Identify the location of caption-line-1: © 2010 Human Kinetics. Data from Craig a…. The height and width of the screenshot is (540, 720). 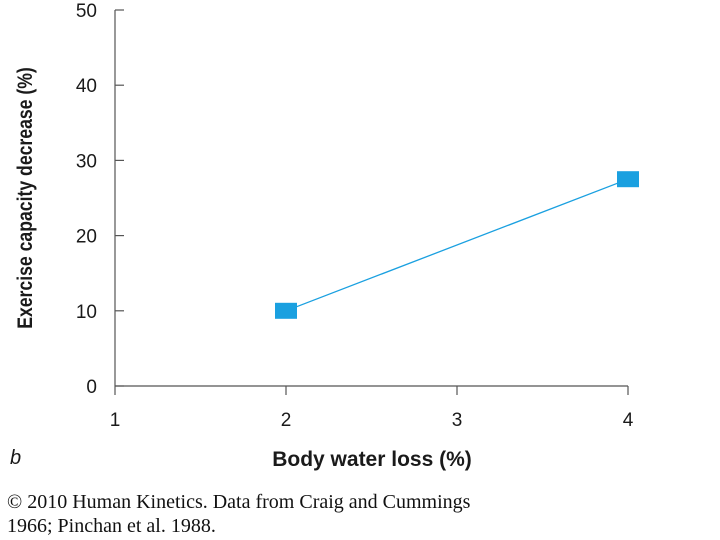
(239, 502).